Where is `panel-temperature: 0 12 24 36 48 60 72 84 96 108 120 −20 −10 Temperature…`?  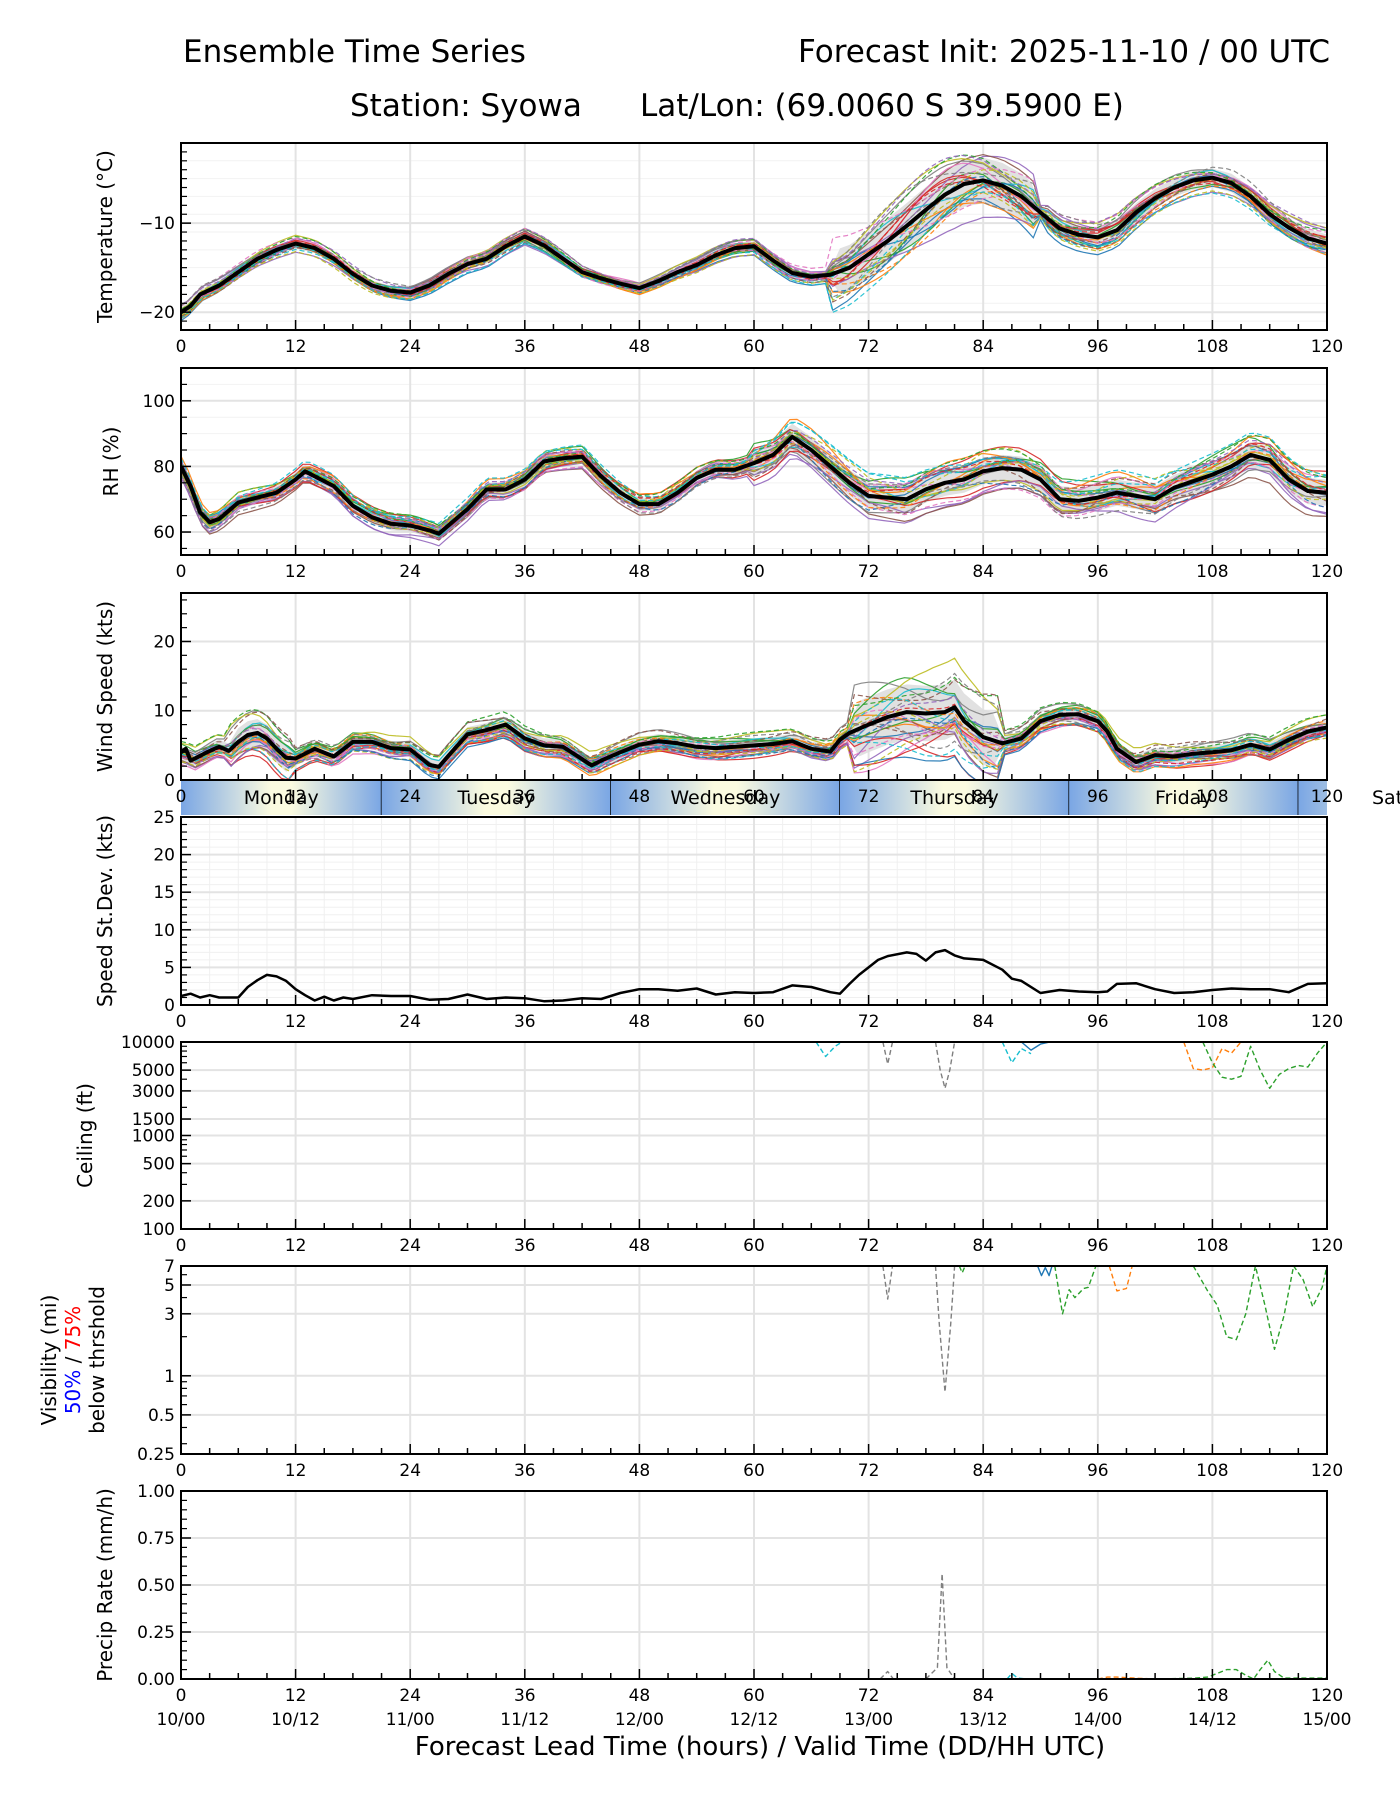
panel-temperature: 0 12 24 36 48 60 72 84 96 108 120 −20 −10 Temperature… is located at coordinates (718, 249).